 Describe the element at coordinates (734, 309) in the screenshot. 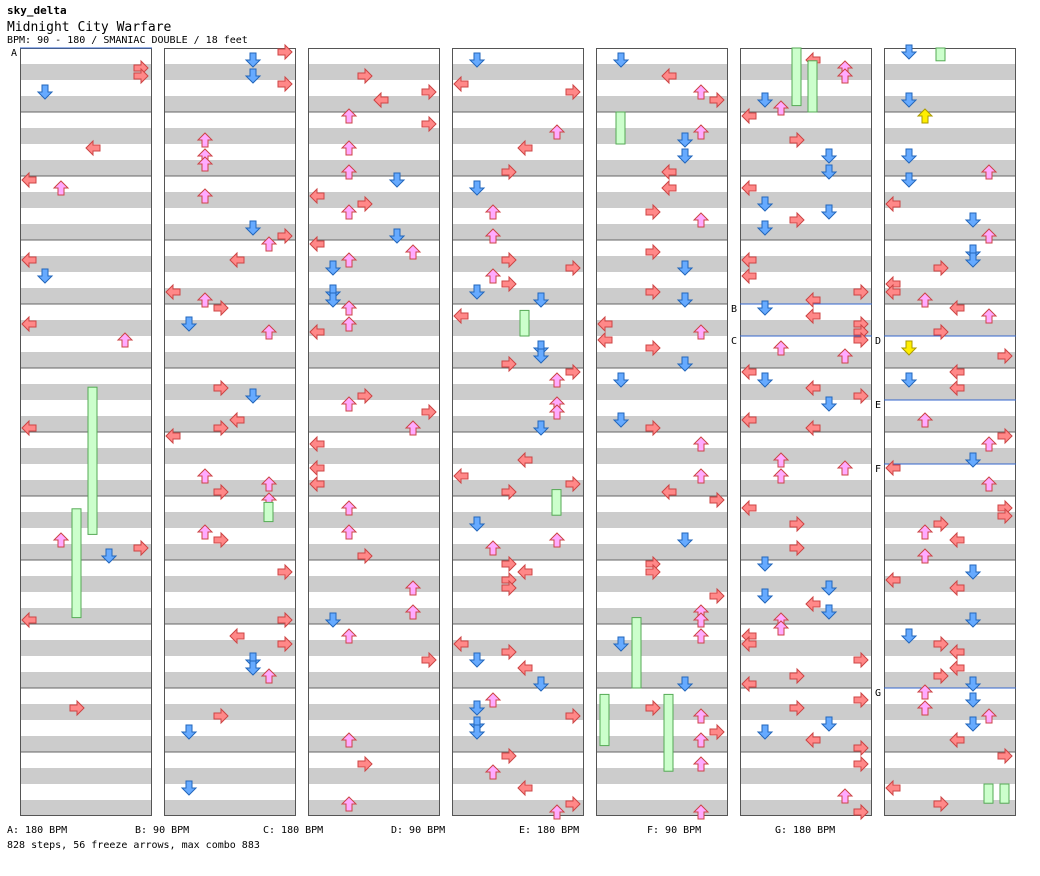

I see `bpm-marker-label: B` at that location.